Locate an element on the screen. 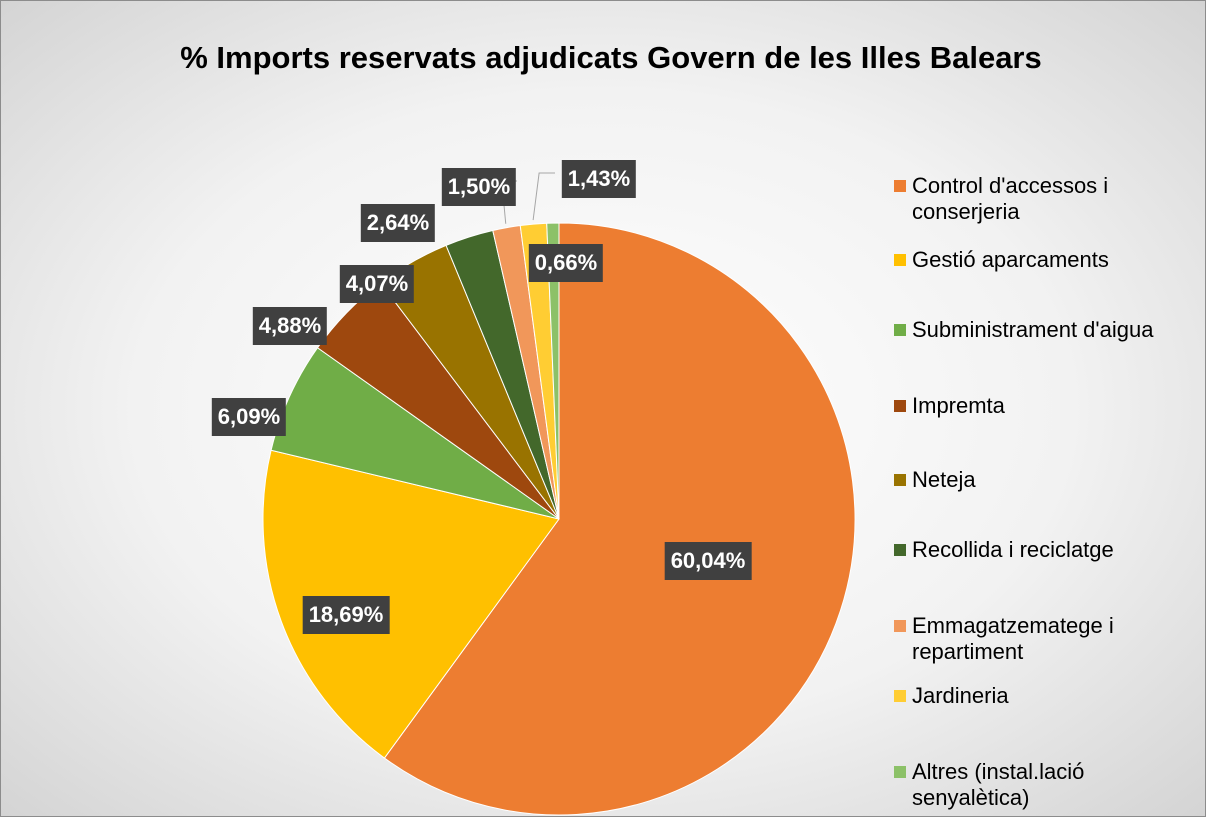 The width and height of the screenshot is (1206, 817). legend-entry: Neteja is located at coordinates (1044, 480).